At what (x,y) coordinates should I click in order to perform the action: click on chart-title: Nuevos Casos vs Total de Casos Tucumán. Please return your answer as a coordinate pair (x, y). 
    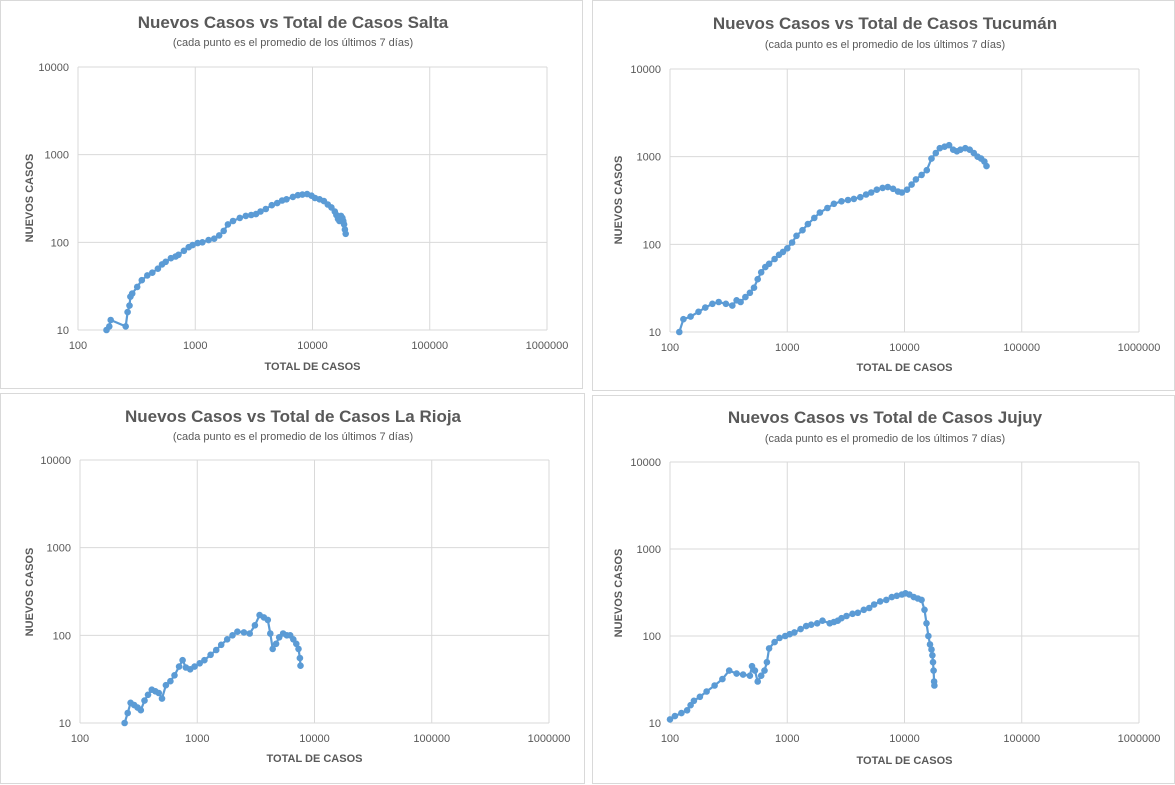
    Looking at the image, I should click on (885, 23).